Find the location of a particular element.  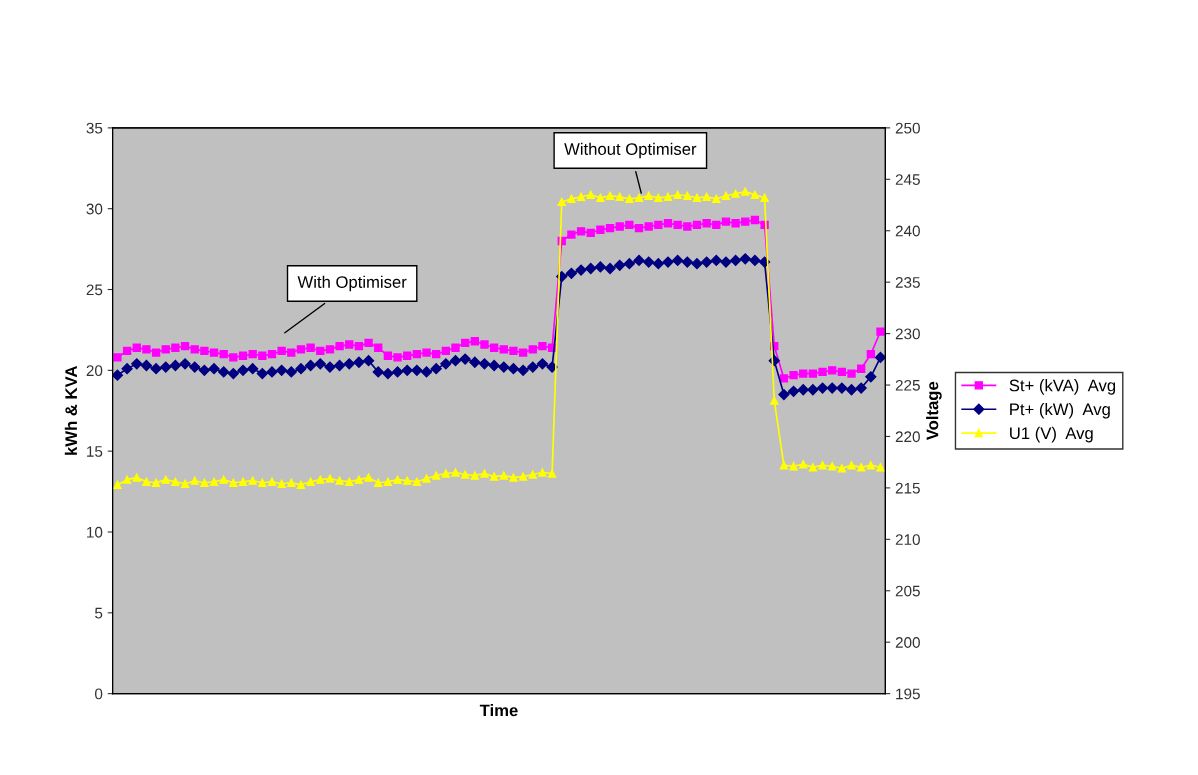

annotation: With Optimiser is located at coordinates (352, 283).